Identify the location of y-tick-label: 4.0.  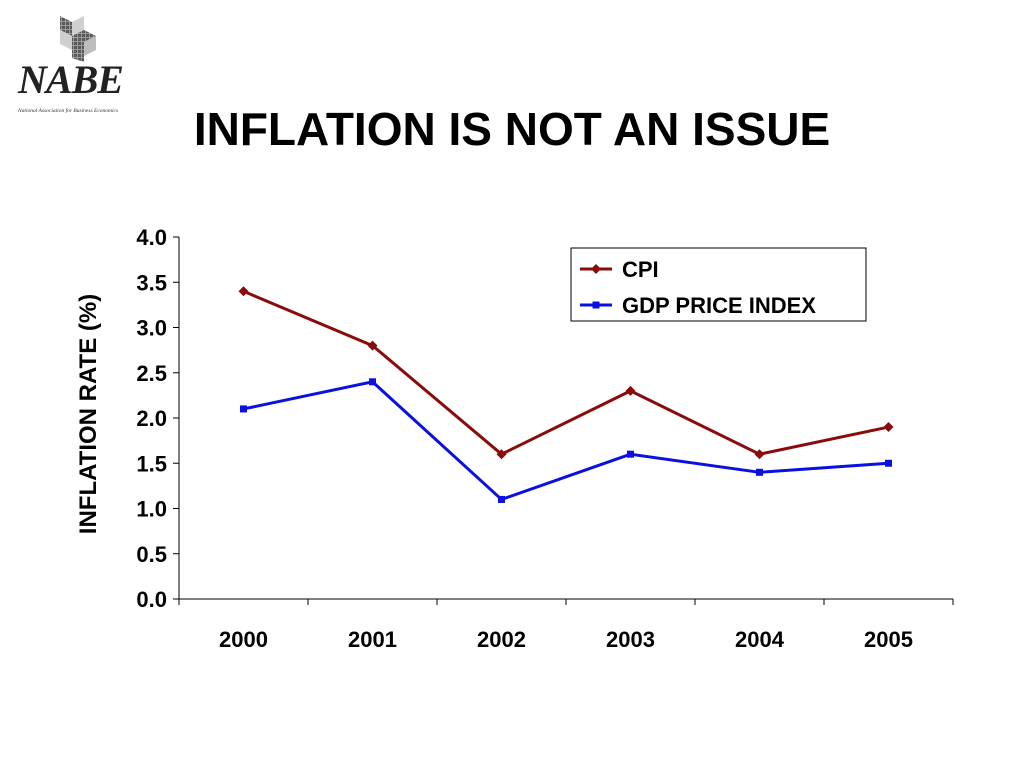
(151, 237).